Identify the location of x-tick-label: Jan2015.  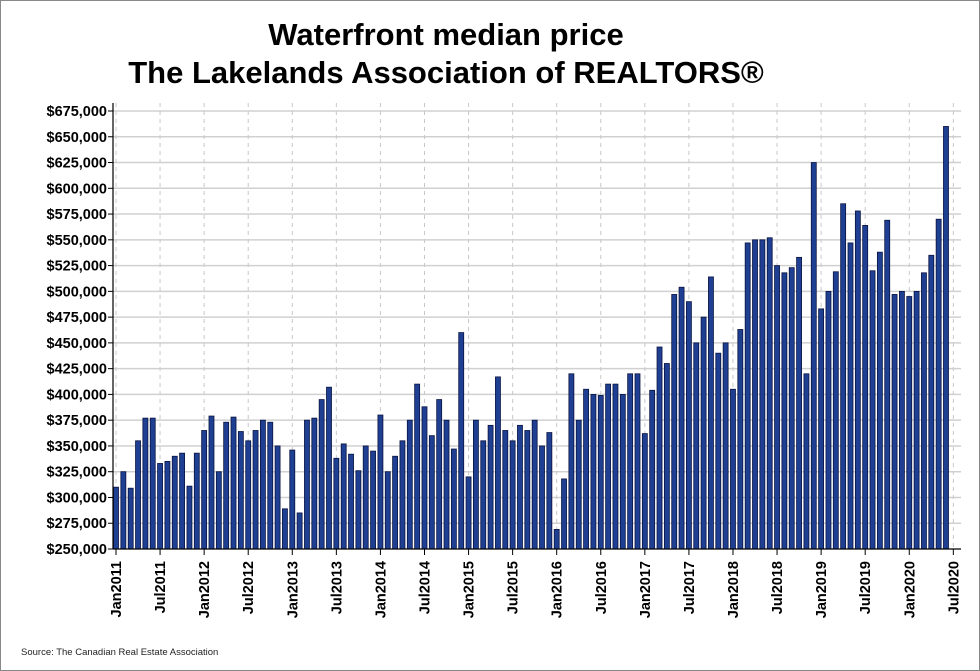
(470, 589).